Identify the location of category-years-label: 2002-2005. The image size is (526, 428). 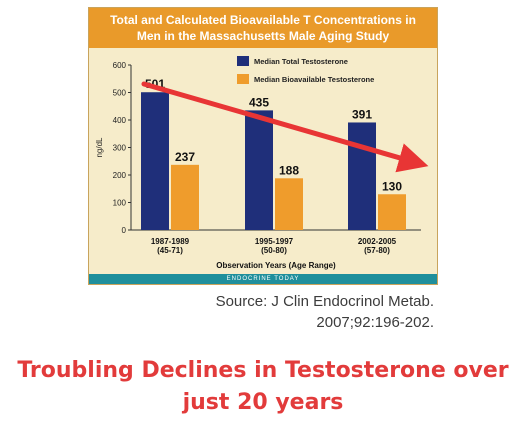
(377, 241).